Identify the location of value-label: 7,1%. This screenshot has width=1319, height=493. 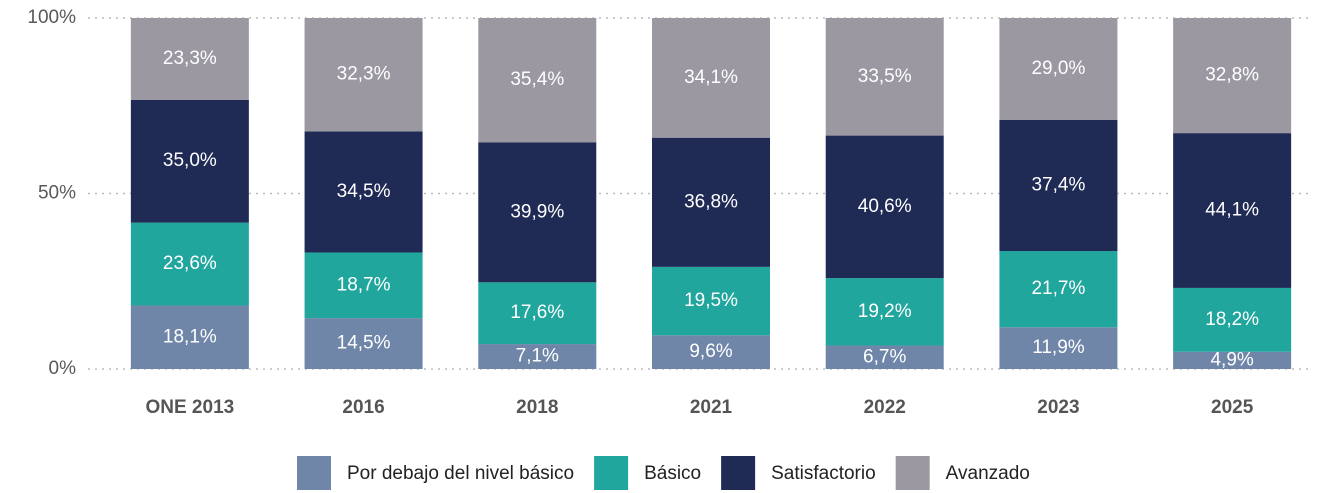
(537, 356).